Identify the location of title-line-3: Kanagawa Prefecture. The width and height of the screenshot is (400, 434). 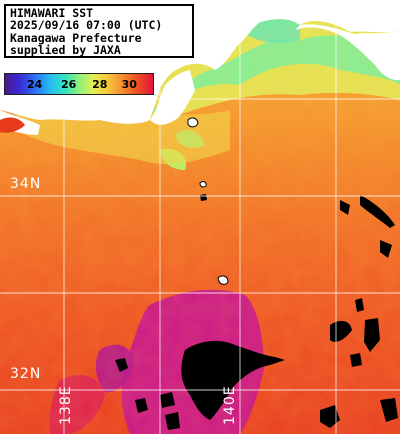
(76, 37).